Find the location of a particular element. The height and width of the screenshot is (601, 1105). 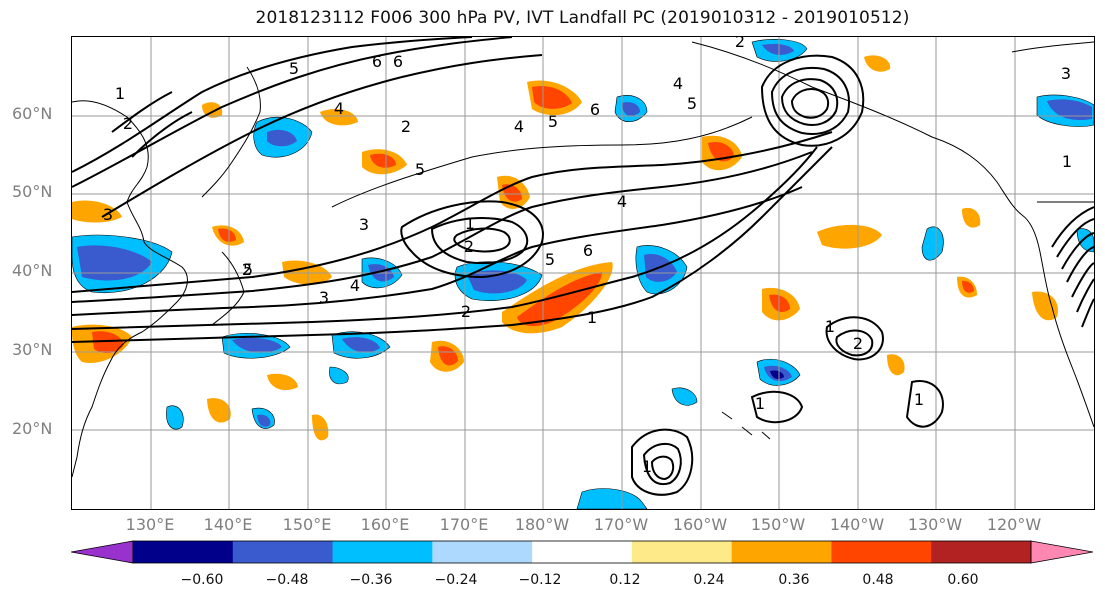

lat-label-60n: 60°N is located at coordinates (32, 113).